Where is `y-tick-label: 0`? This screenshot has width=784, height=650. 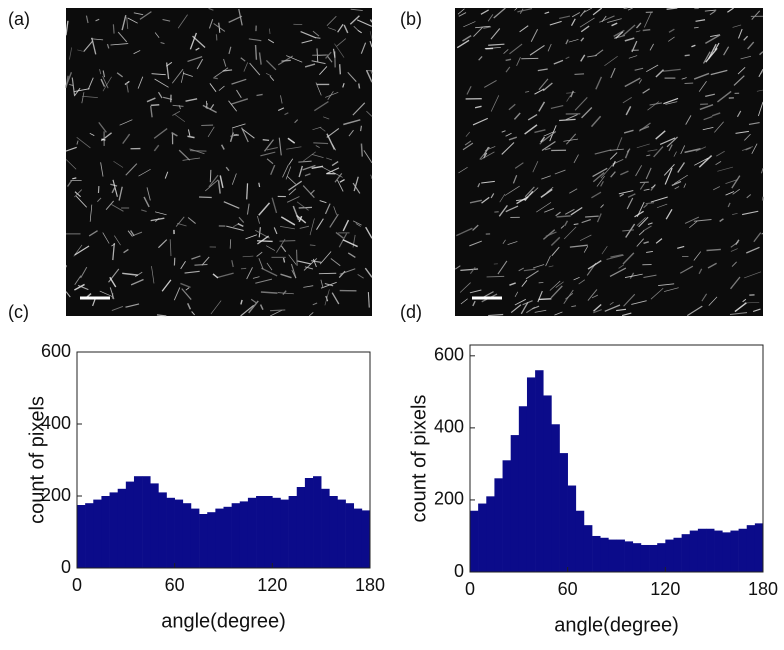
y-tick-label: 0 is located at coordinates (66, 567).